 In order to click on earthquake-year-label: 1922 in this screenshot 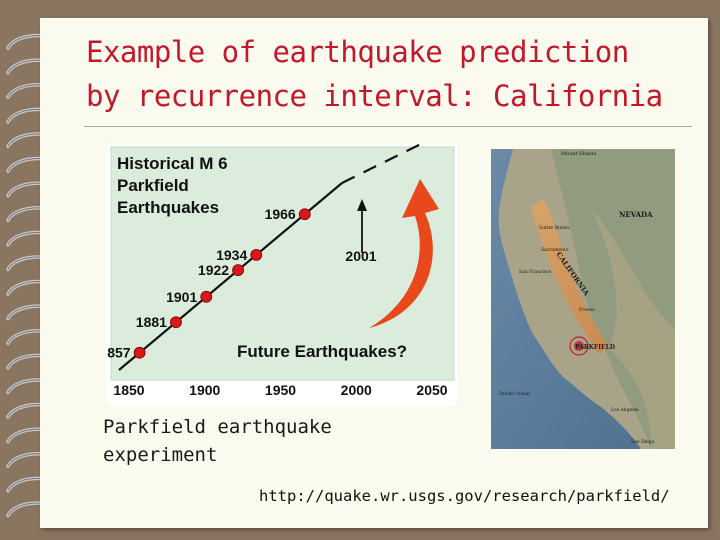, I will do `click(213, 270)`.